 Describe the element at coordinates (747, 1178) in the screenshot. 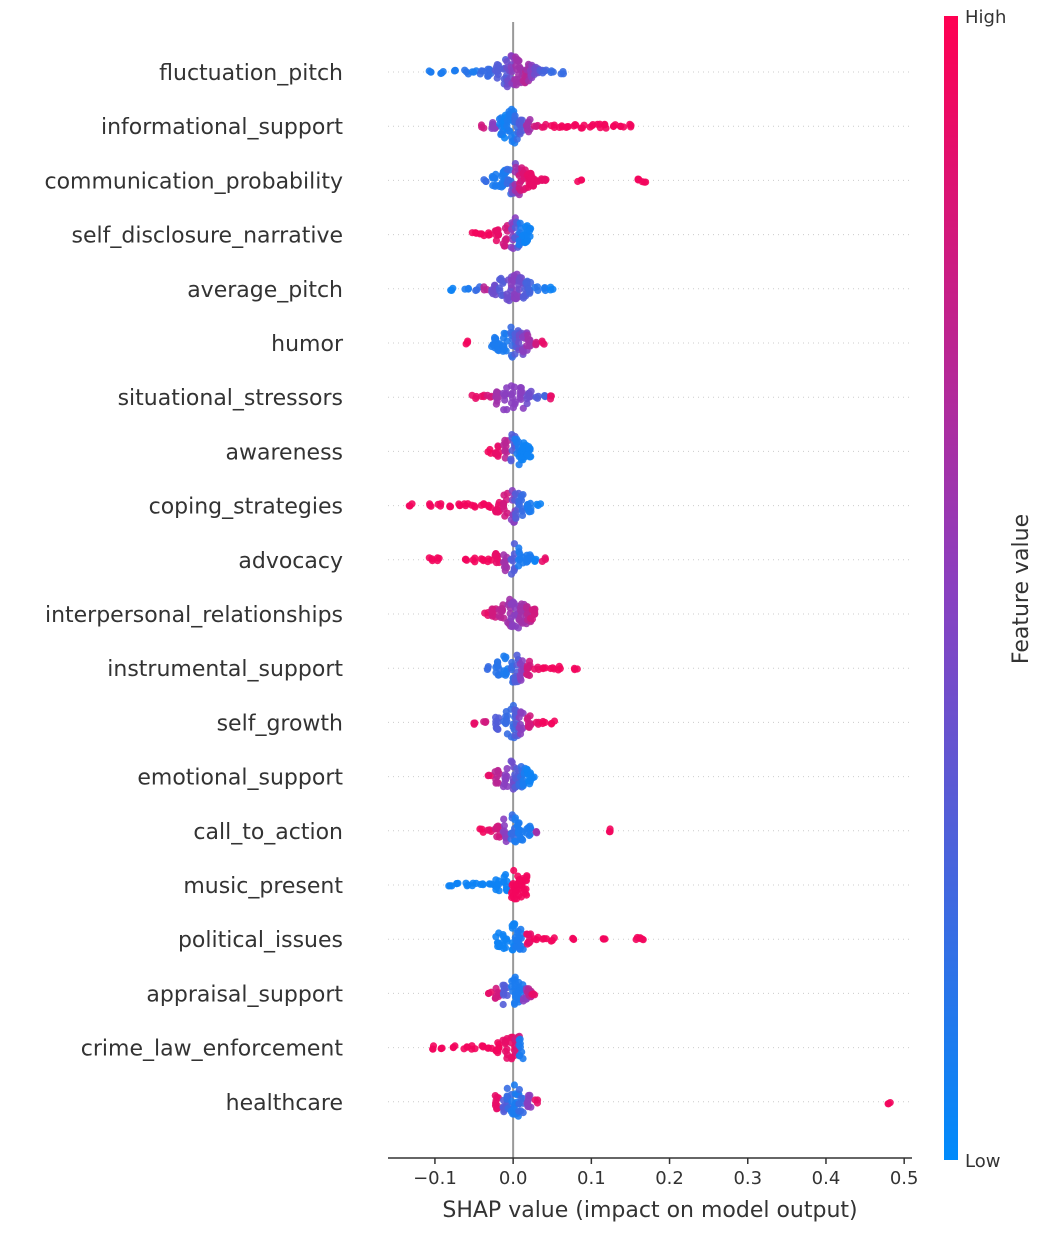

I see `x-tick-label: 0.3` at that location.